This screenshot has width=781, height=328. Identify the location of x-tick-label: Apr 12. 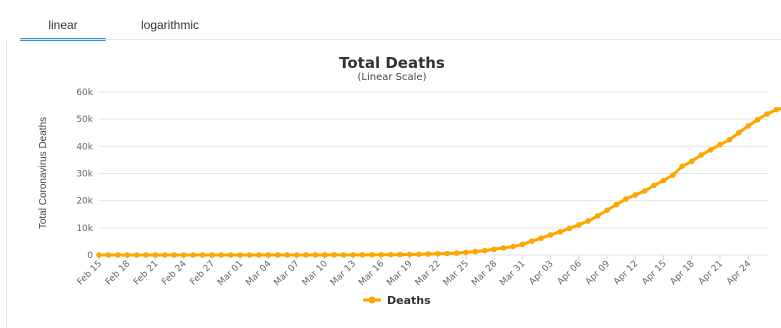
(626, 273).